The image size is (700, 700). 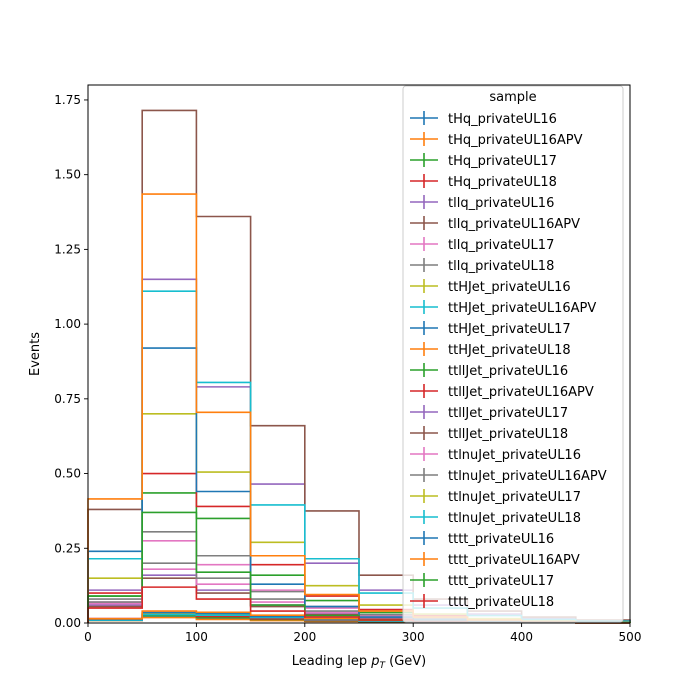 What do you see at coordinates (67, 324) in the screenshot?
I see `y-tick-label: 1.00` at bounding box center [67, 324].